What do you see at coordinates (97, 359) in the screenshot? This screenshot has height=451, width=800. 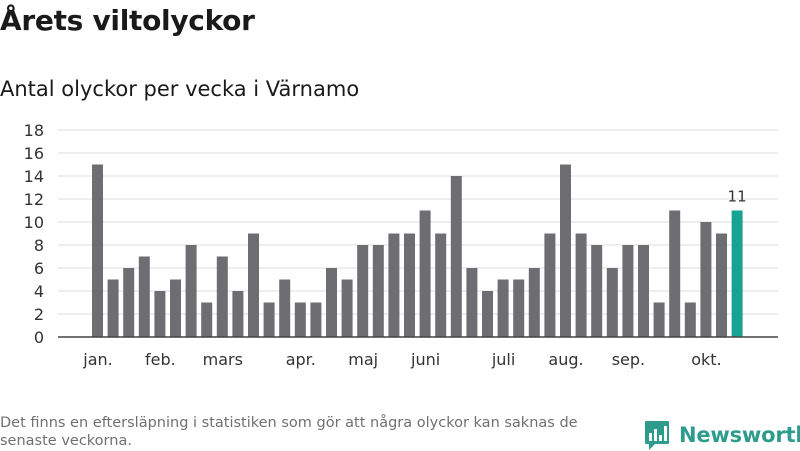 I see `x-month-label: jan.` at bounding box center [97, 359].